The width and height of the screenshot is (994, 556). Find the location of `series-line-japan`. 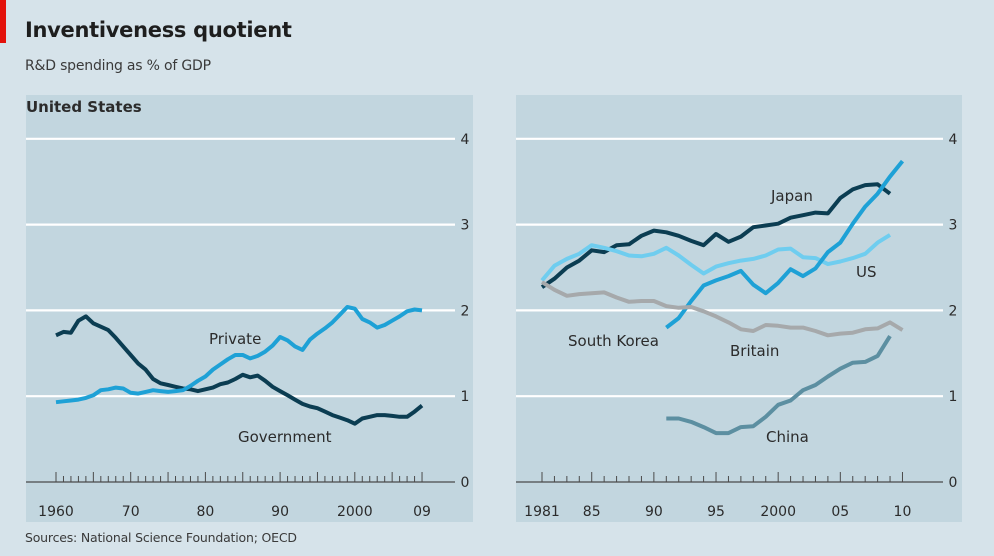

series-line-japan is located at coordinates (716, 235).